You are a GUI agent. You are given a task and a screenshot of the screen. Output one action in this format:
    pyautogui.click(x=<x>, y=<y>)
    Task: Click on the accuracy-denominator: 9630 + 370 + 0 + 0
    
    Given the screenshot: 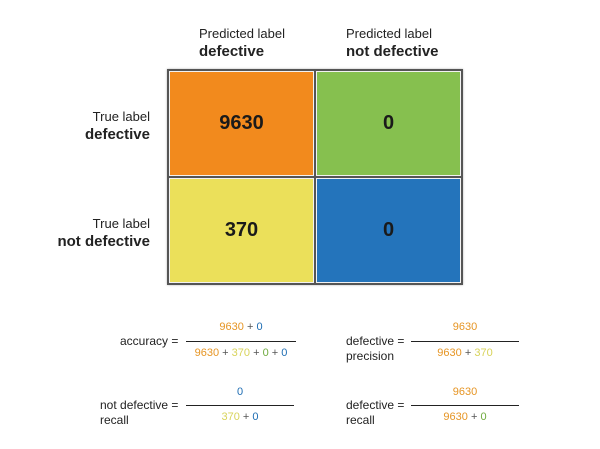 What is the action you would take?
    pyautogui.click(x=241, y=353)
    